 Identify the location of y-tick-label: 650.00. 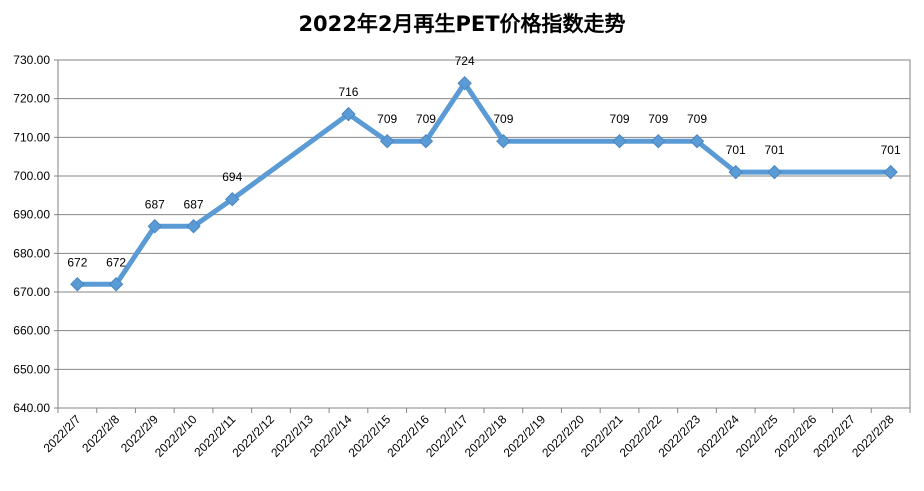
(31, 369).